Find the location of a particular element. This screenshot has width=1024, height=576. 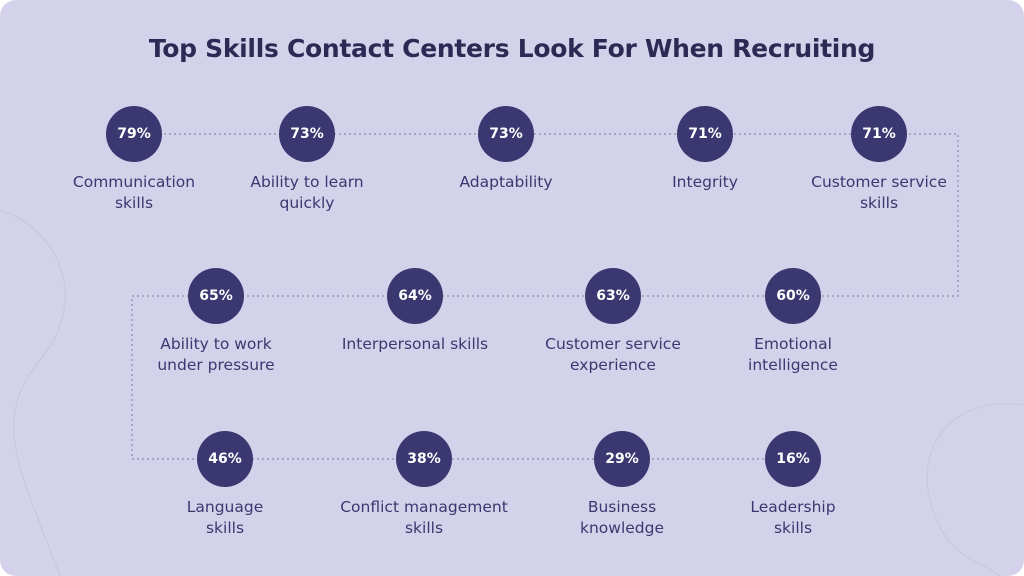

skill-label: Communication skills is located at coordinates (134, 193).